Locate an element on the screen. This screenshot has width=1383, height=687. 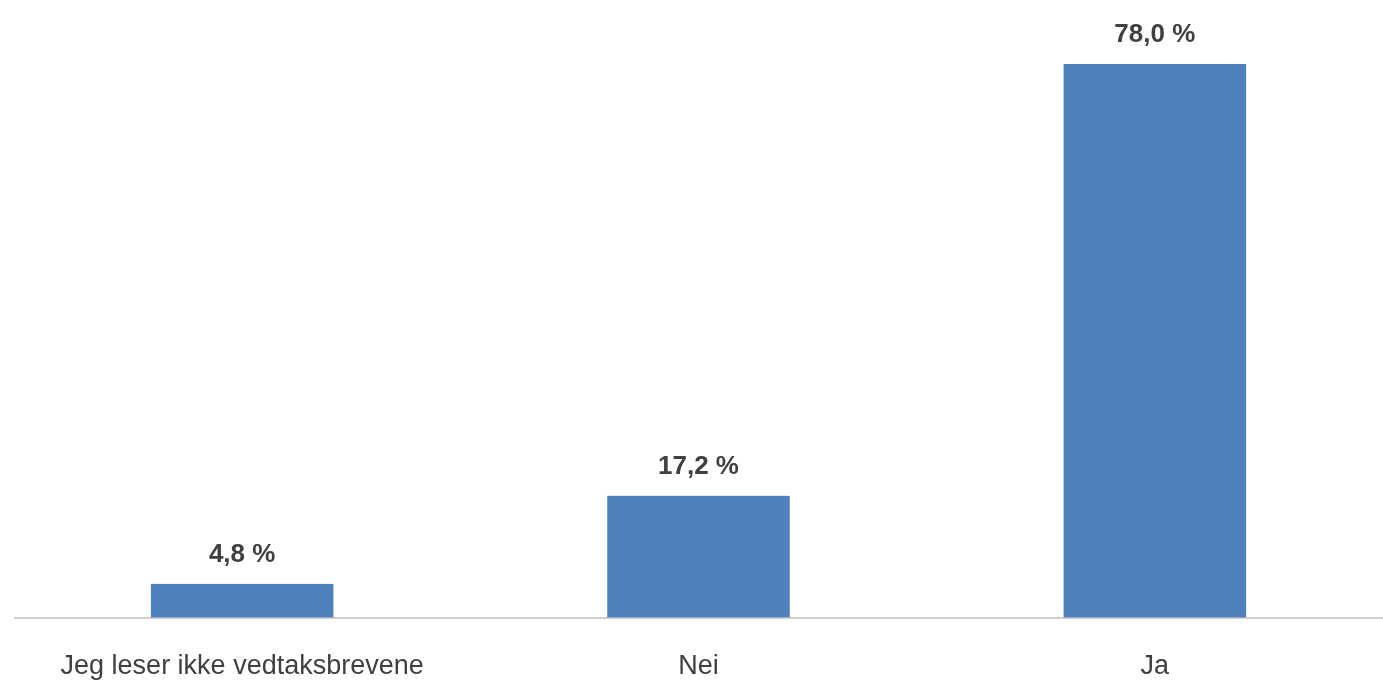
data-label: 17,2 % is located at coordinates (698, 464).